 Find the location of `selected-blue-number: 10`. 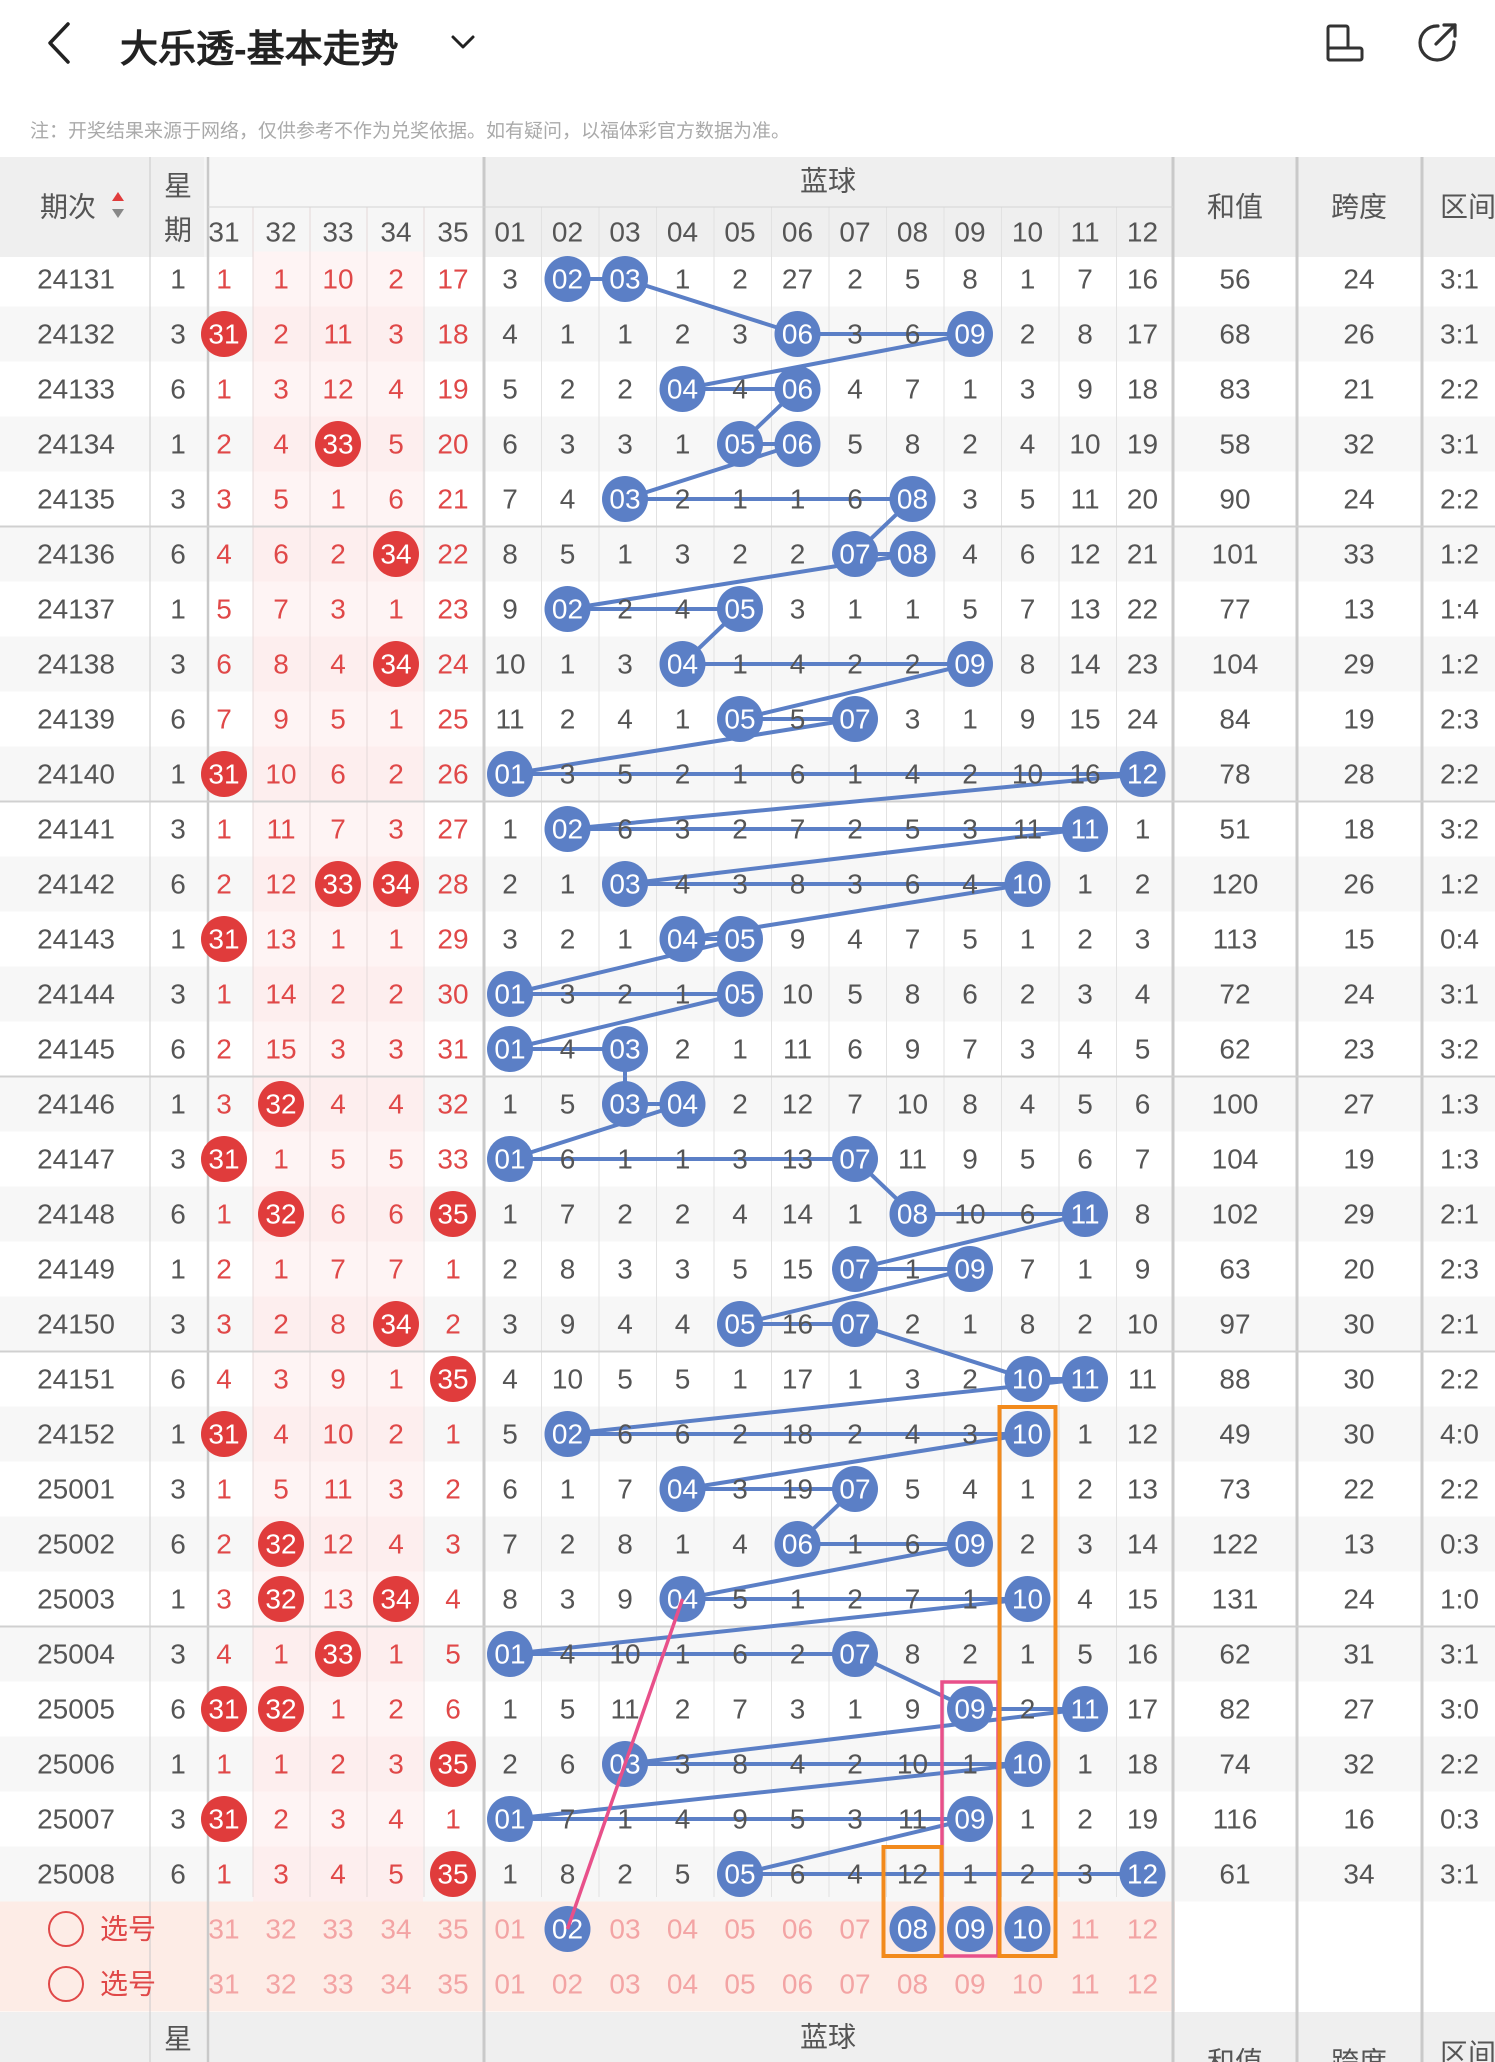

selected-blue-number: 10 is located at coordinates (1027, 1929).